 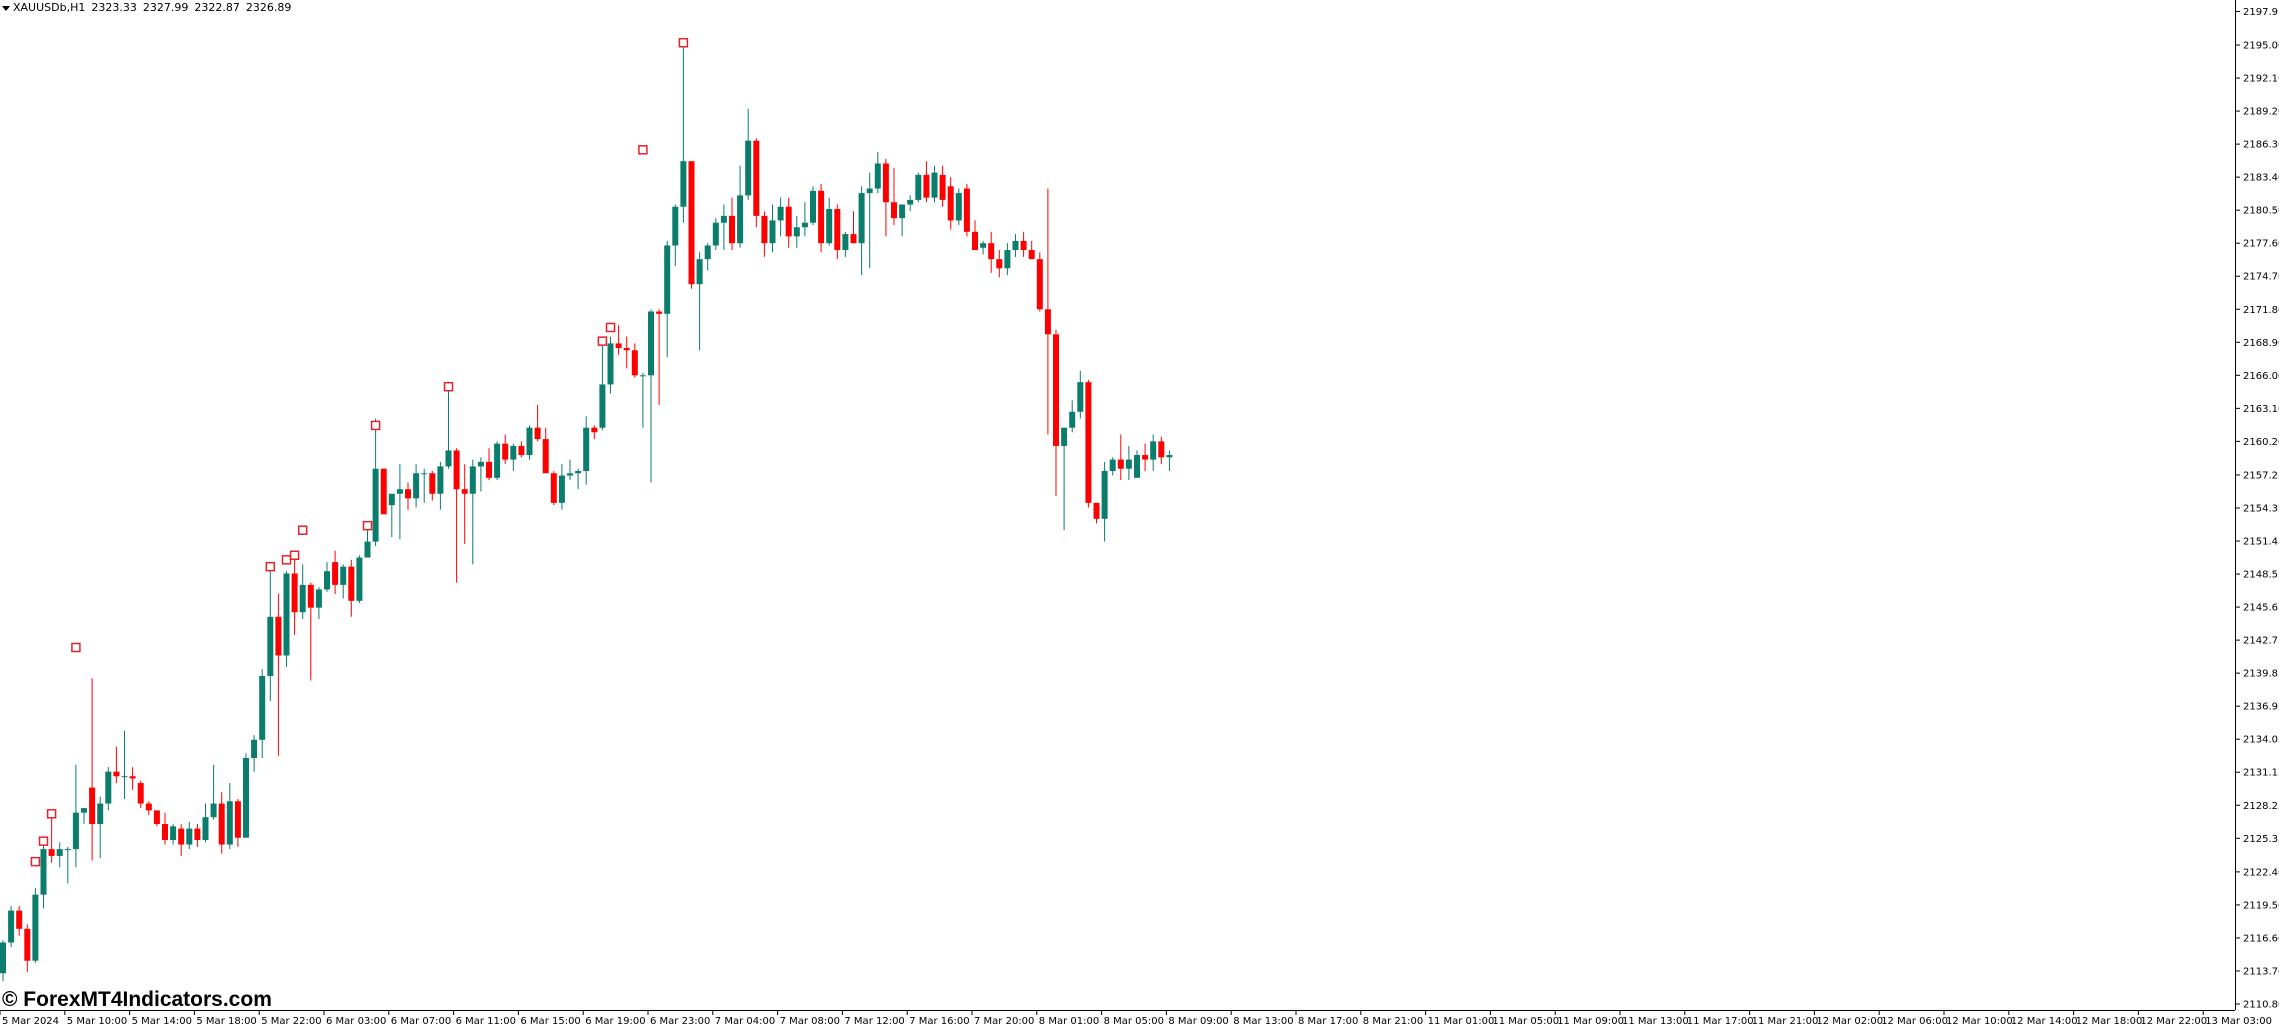 What do you see at coordinates (30, 1021) in the screenshot?
I see `x-tick-label: 5 Mar 2024` at bounding box center [30, 1021].